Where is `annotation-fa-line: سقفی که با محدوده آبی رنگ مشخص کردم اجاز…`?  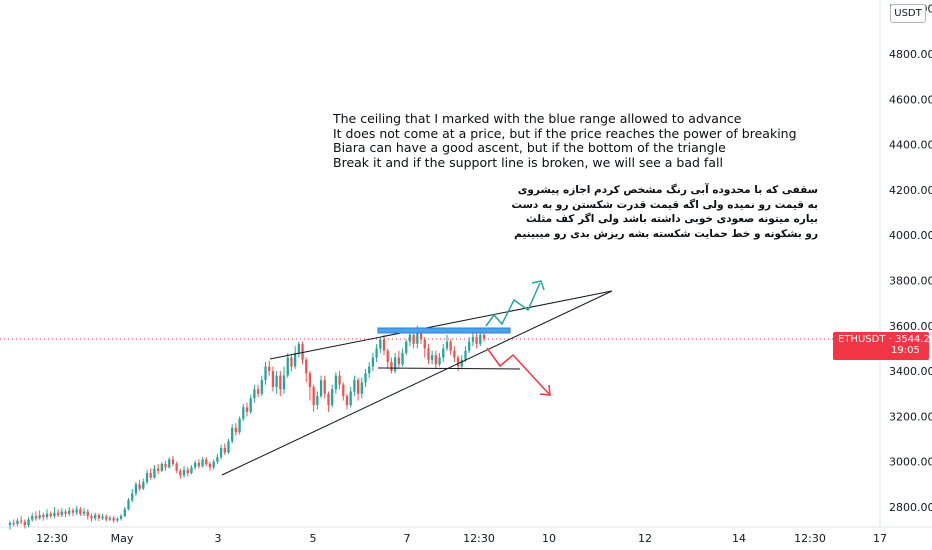 annotation-fa-line: سقفی که با محدوده آبی رنگ مشخص کردم اجاز… is located at coordinates (667, 190).